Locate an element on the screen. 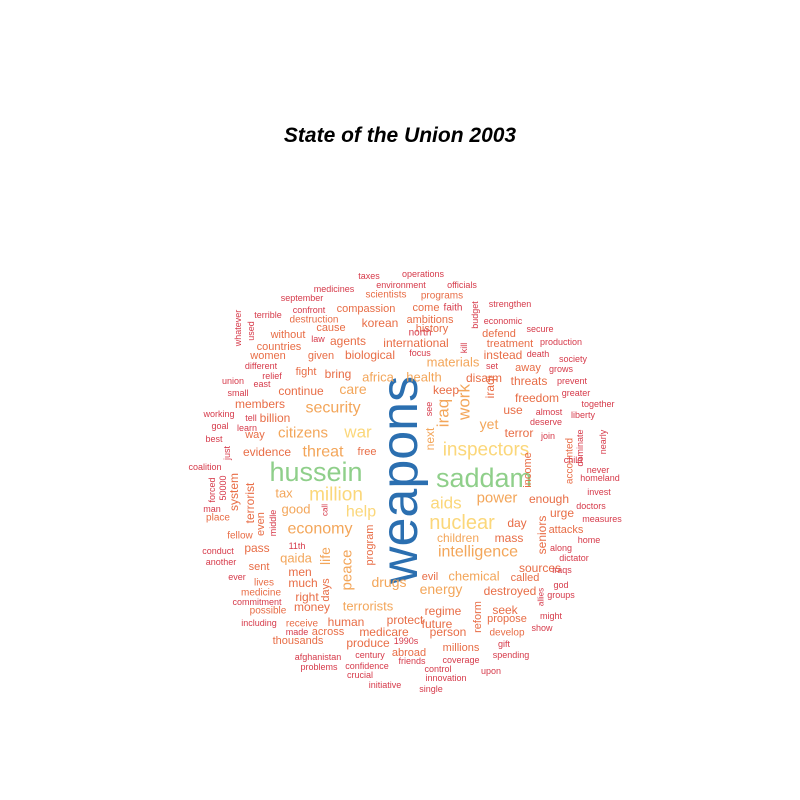  word-defend: defend is located at coordinates (499, 334).